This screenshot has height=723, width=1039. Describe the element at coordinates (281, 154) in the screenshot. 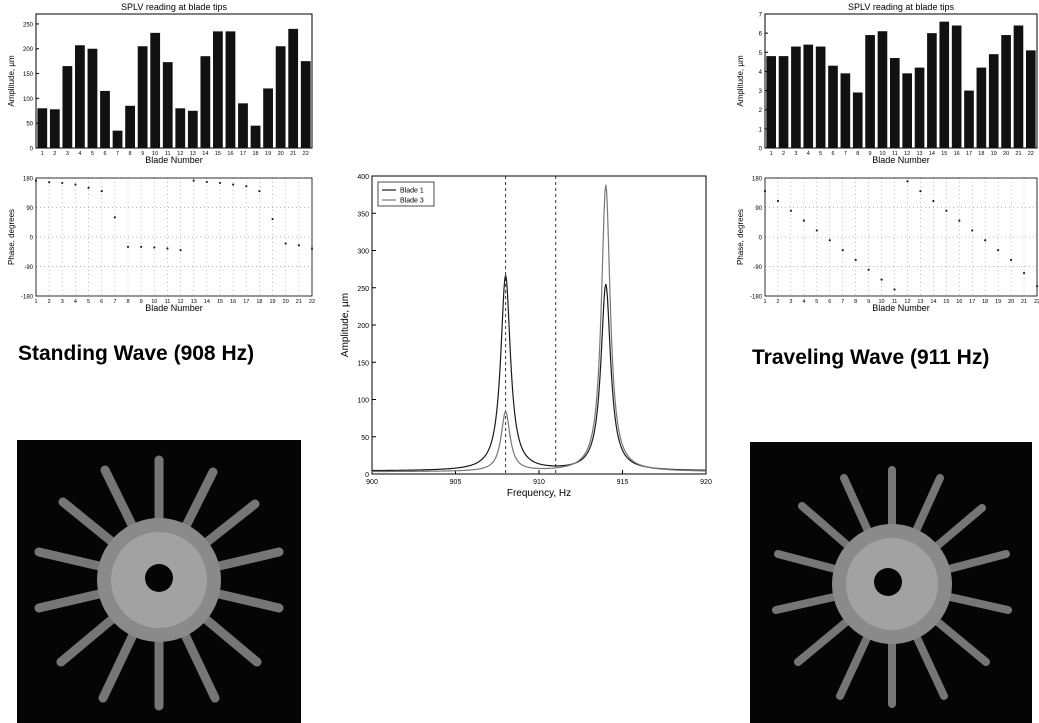

I see `x-tick-label: 20` at that location.